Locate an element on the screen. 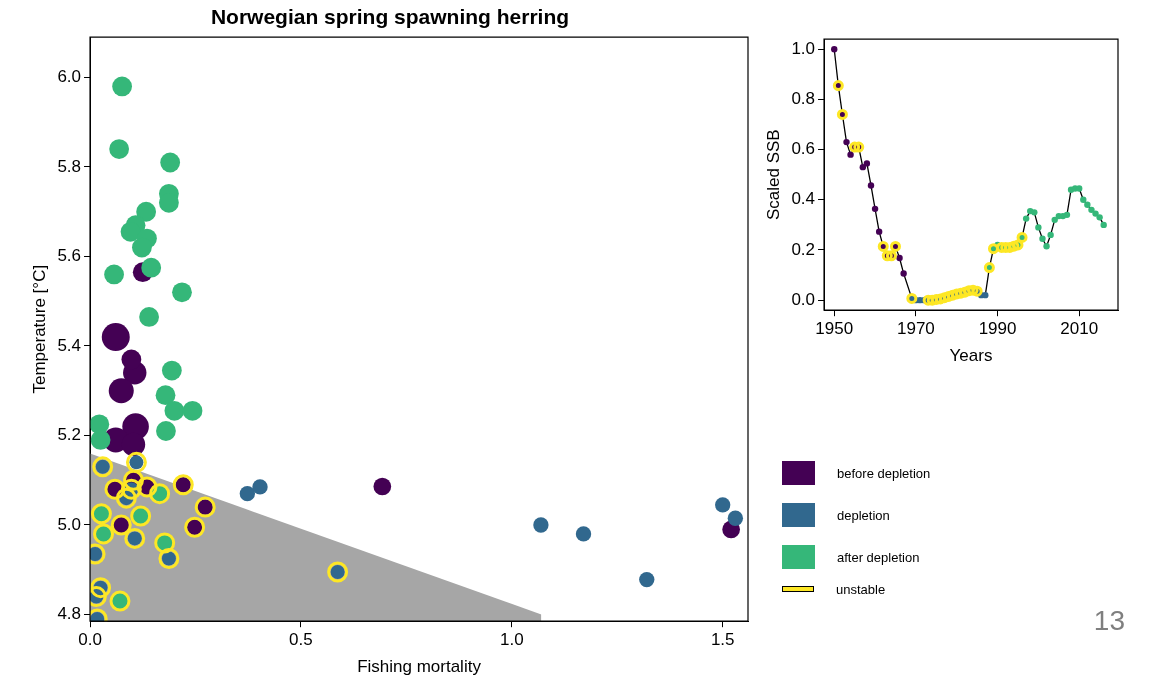  y-tick-label: 5.8 is located at coordinates (69, 166).